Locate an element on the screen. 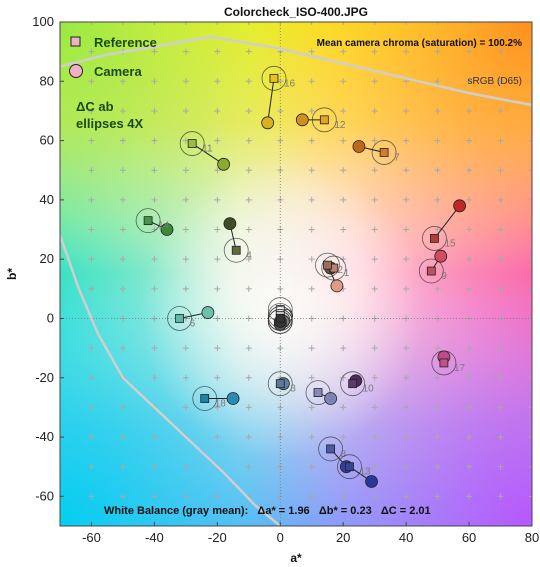 The image size is (540, 567). legend-camera-label: Camera is located at coordinates (118, 71).